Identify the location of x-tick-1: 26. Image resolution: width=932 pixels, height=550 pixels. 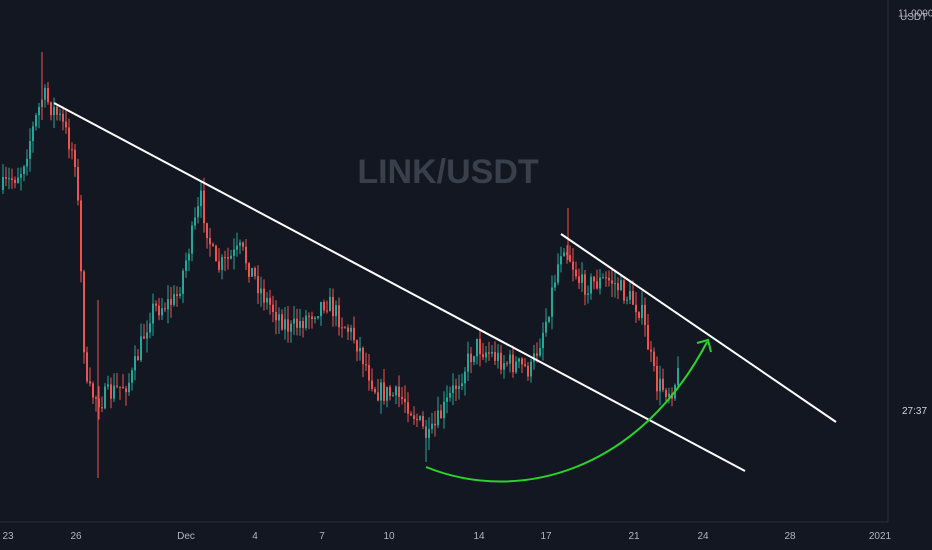
(76, 536).